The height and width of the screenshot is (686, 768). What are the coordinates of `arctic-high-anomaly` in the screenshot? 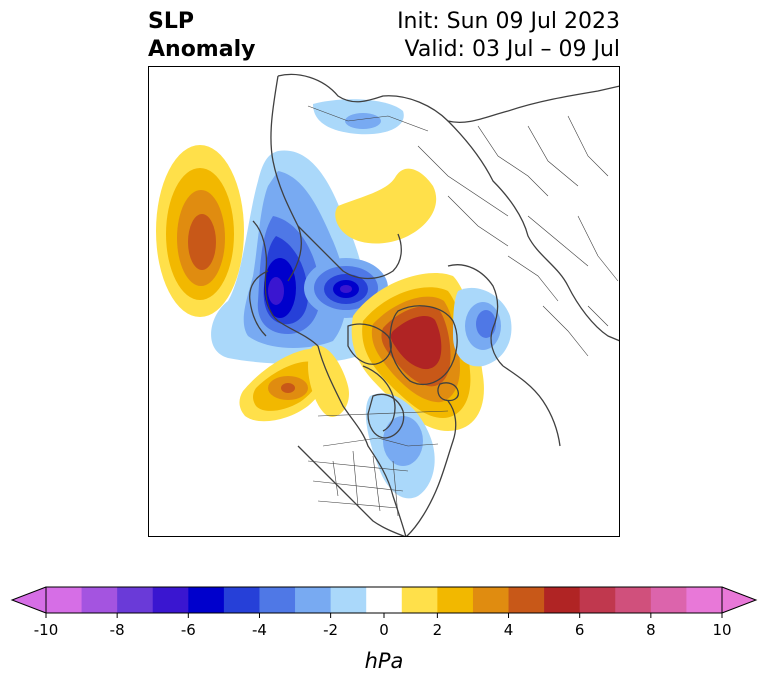 It's located at (386, 206).